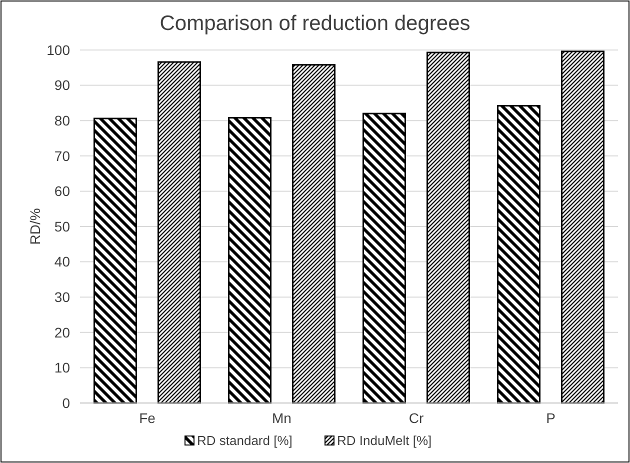 The image size is (630, 463). Describe the element at coordinates (62, 262) in the screenshot. I see `y-tick-label: 40` at that location.